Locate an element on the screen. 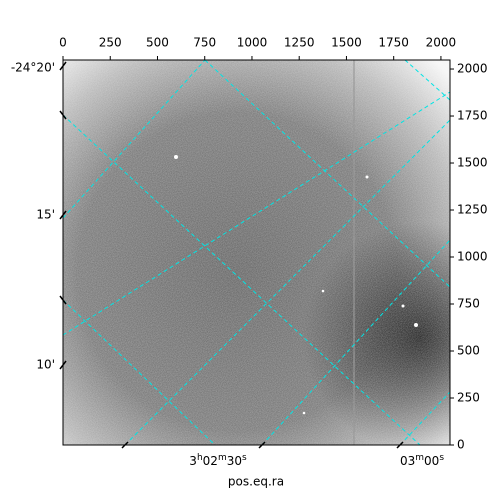 This screenshot has width=500, height=504. x-tick-label: 250 is located at coordinates (110, 43).